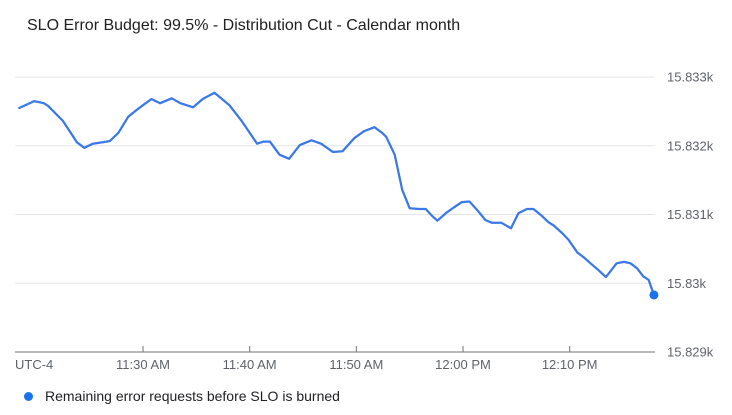  Describe the element at coordinates (28, 396) in the screenshot. I see `legend-dot-icon` at that location.